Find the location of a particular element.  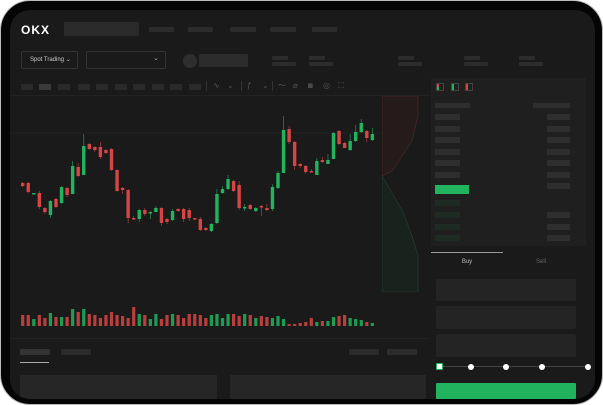

market-type-label: Spot Trading is located at coordinates (47, 60).